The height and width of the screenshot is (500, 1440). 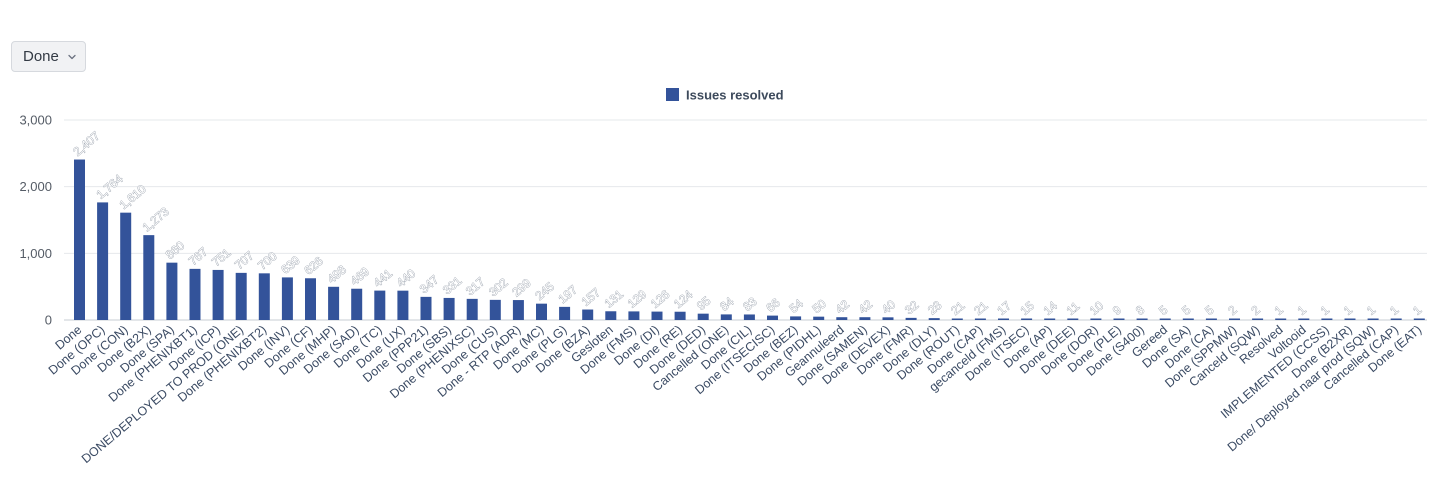 I want to click on data-label: 15, so click(x=1027, y=308).